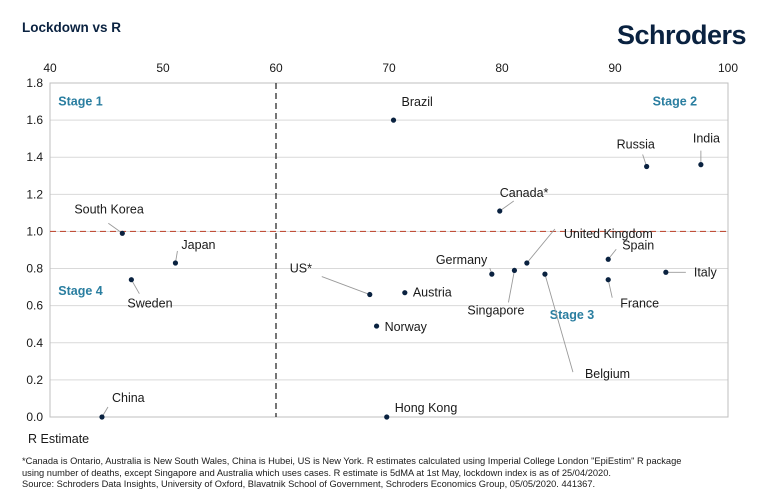  I want to click on y-tick-label: 1.4, so click(34, 157).